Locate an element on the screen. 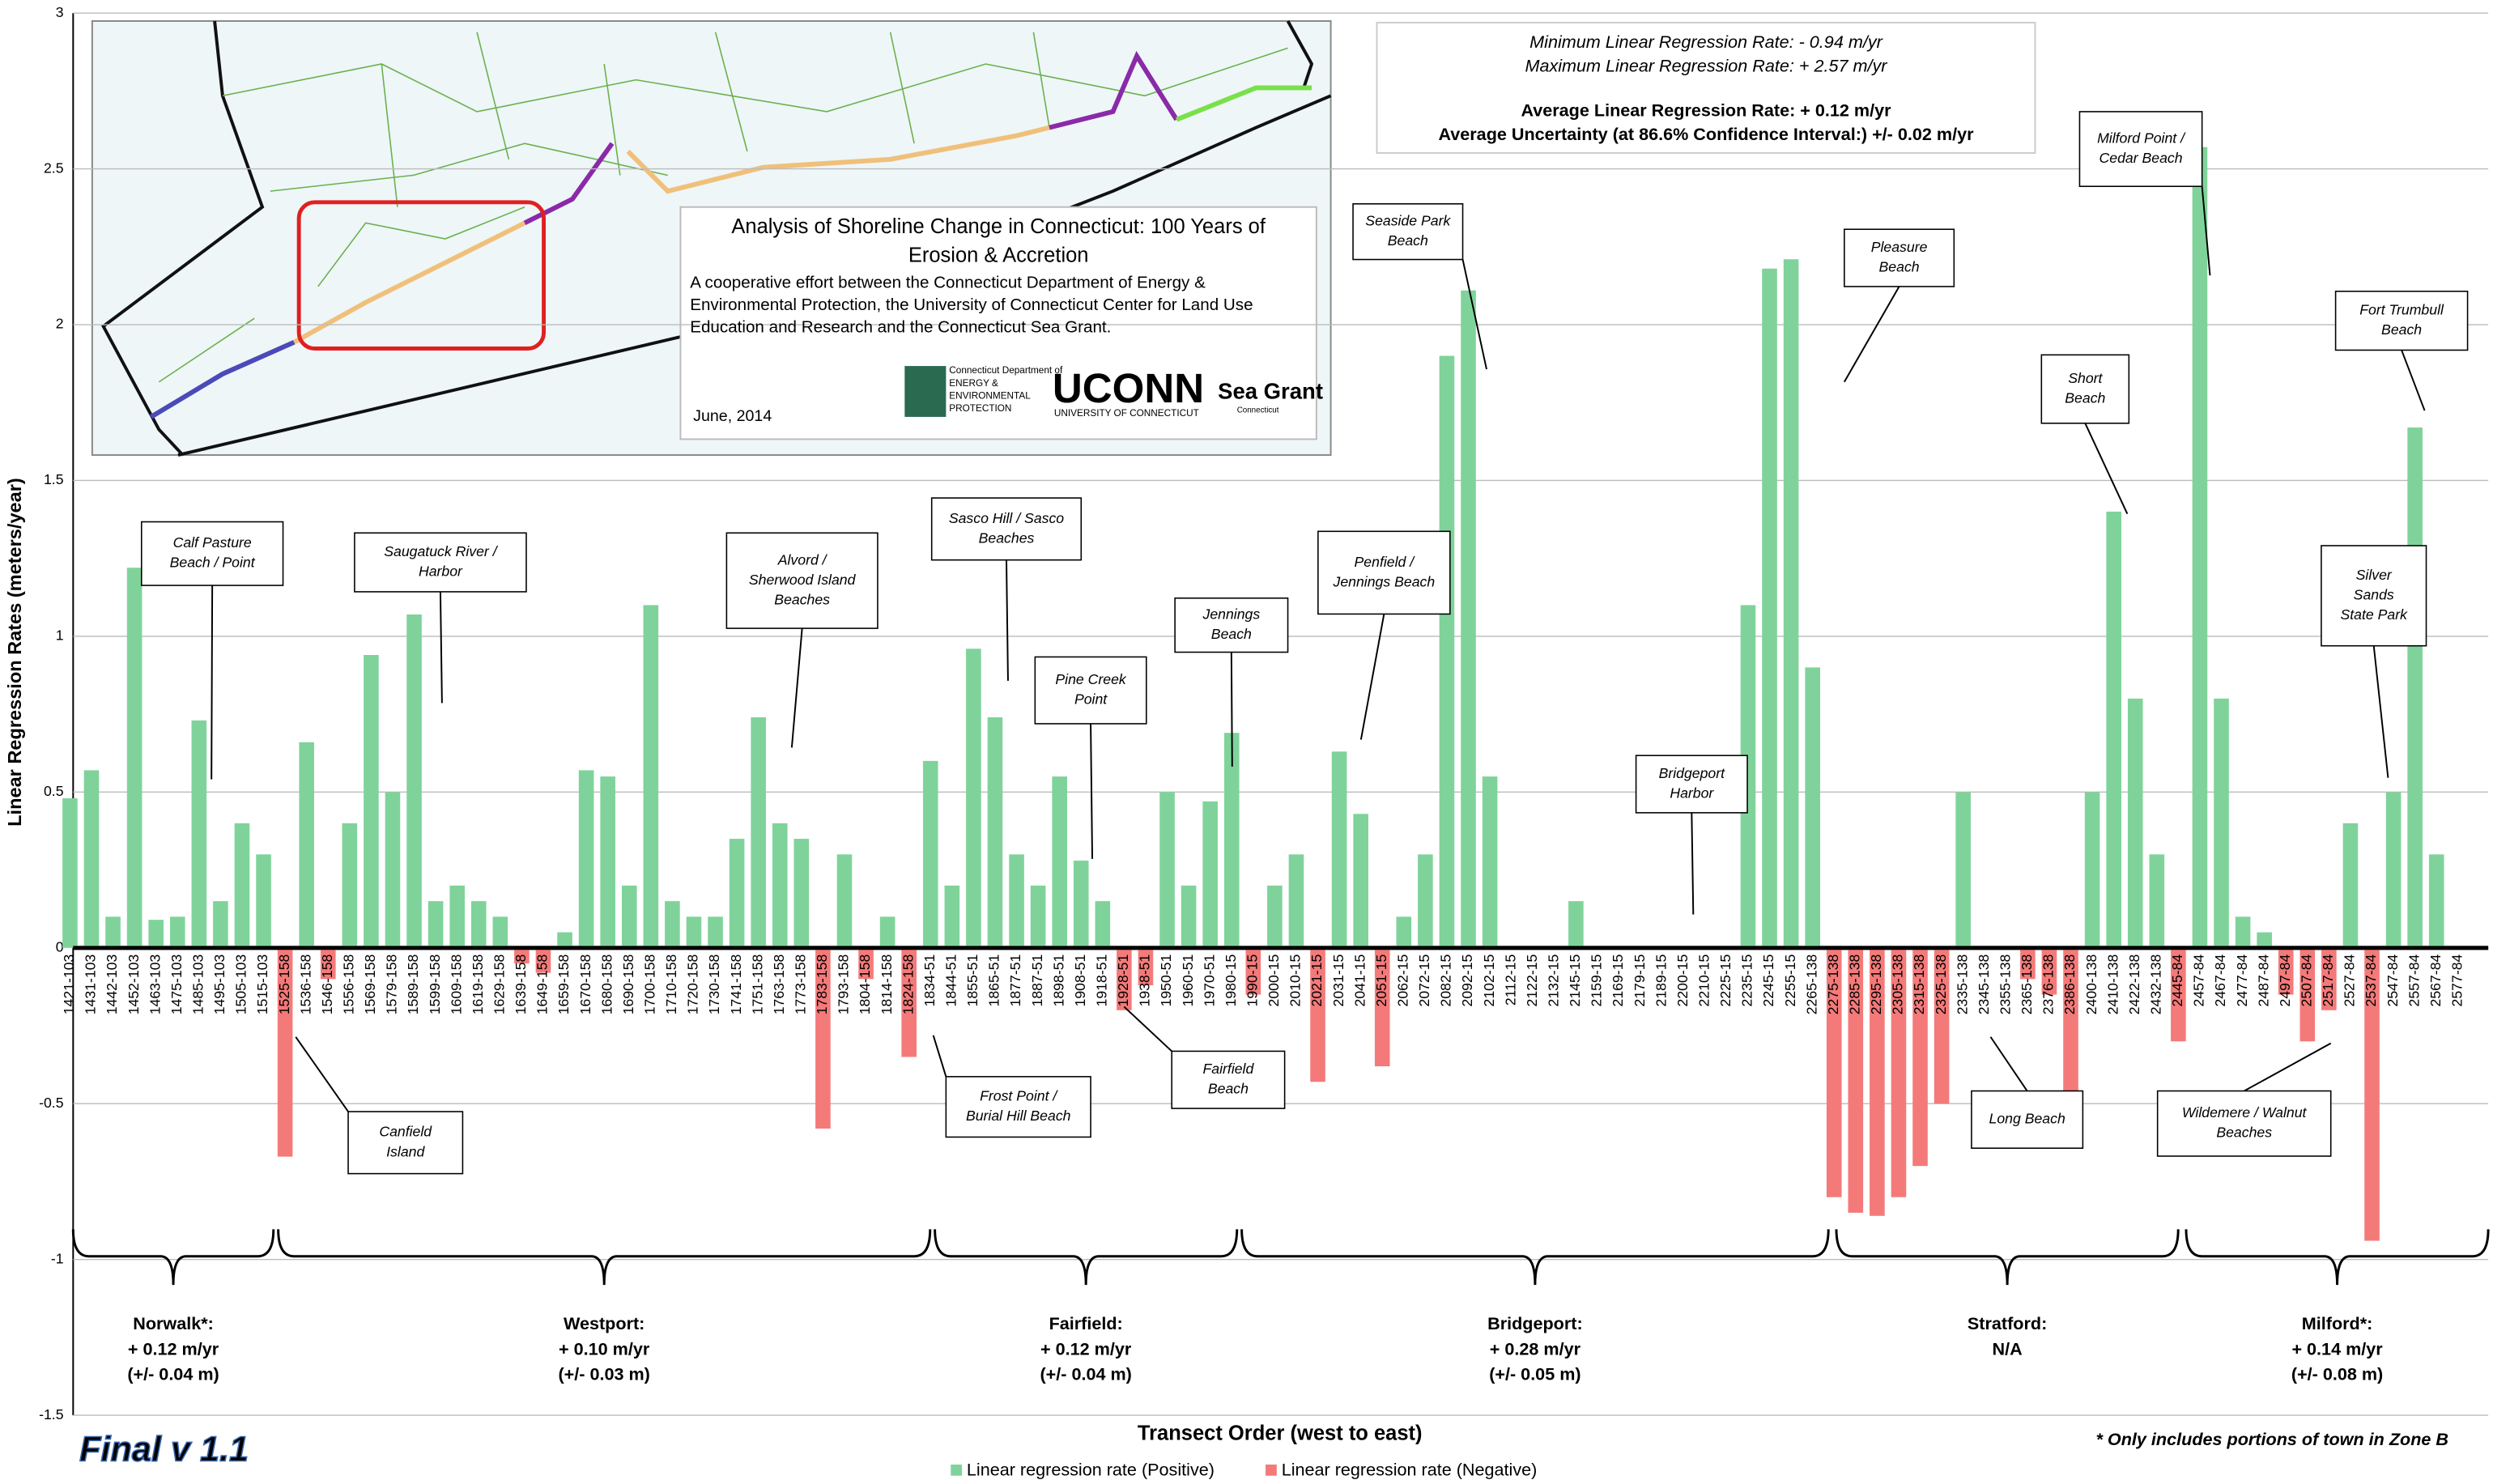  x-tick-label: 2275-138 is located at coordinates (1833, 984).